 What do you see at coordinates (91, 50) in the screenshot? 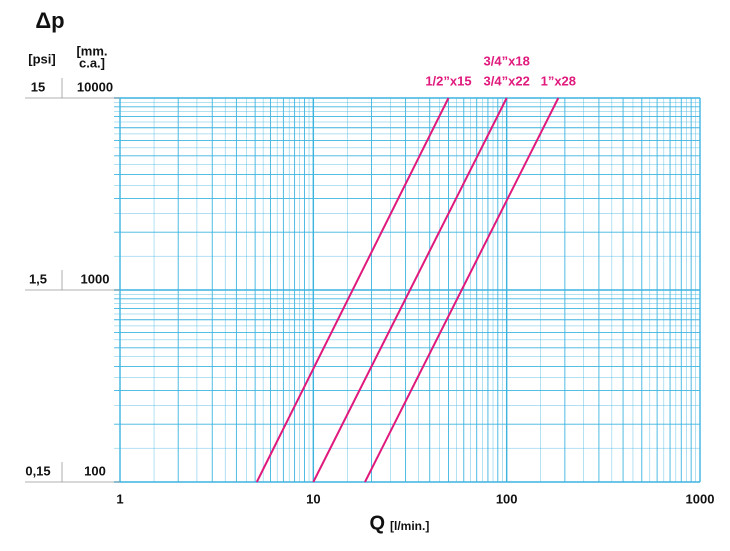
I see `y2-unit: [mm.` at bounding box center [91, 50].